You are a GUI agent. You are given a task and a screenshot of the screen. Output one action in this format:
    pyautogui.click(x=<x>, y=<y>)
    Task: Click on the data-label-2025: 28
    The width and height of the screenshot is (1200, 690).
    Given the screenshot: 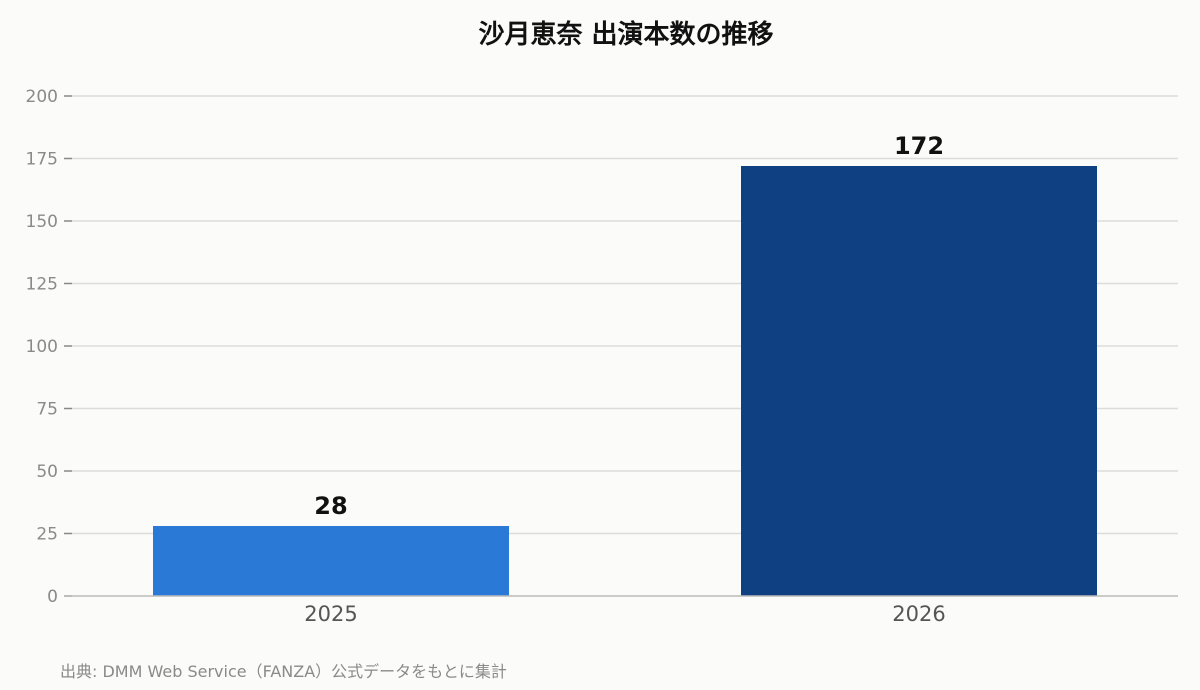 What is the action you would take?
    pyautogui.click(x=330, y=506)
    